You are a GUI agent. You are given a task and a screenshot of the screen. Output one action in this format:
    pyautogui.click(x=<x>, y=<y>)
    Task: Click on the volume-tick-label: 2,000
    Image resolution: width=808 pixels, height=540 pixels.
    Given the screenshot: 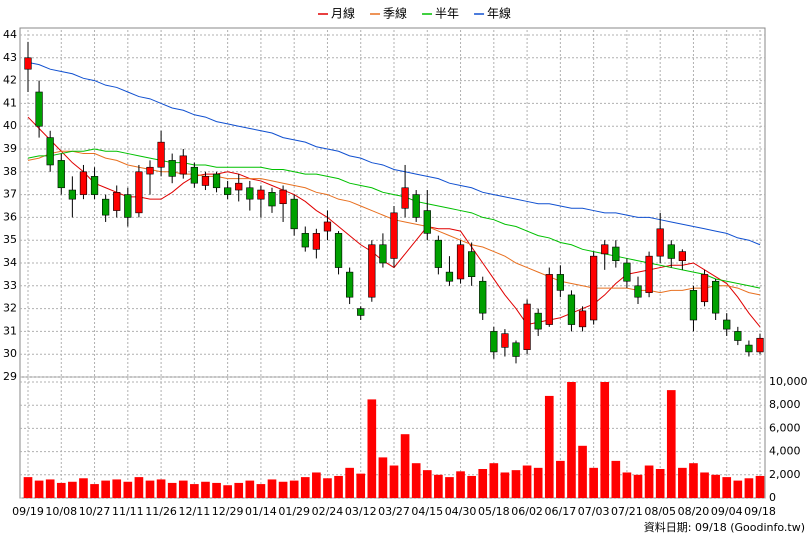 What is the action you would take?
    pyautogui.click(x=785, y=474)
    